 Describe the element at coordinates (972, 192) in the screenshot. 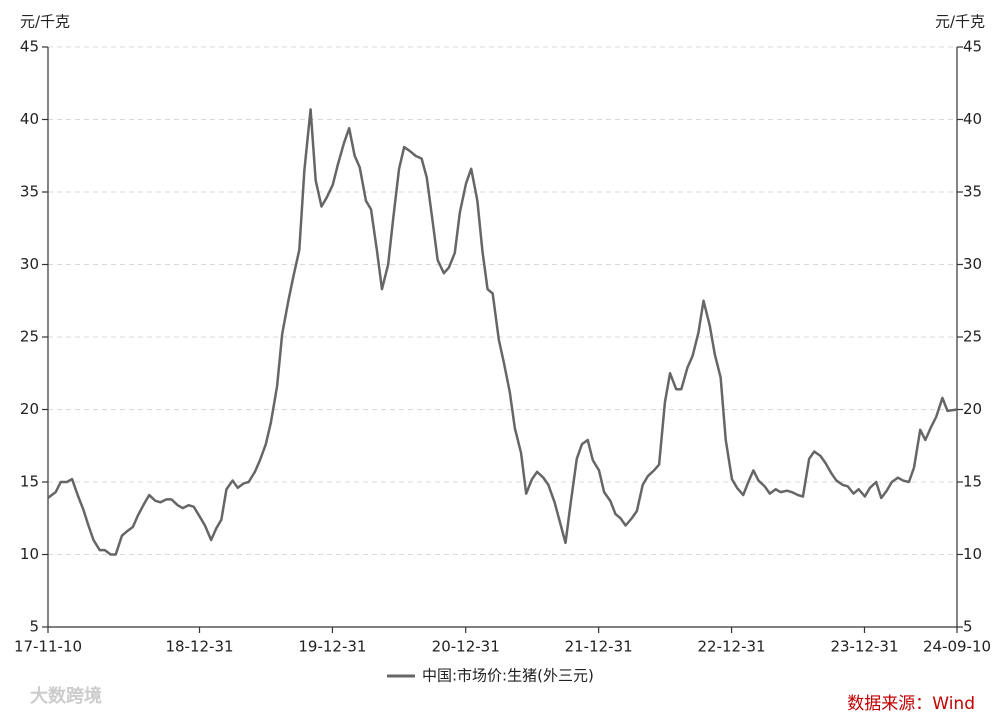

I see `y2-tick-label: 35` at that location.